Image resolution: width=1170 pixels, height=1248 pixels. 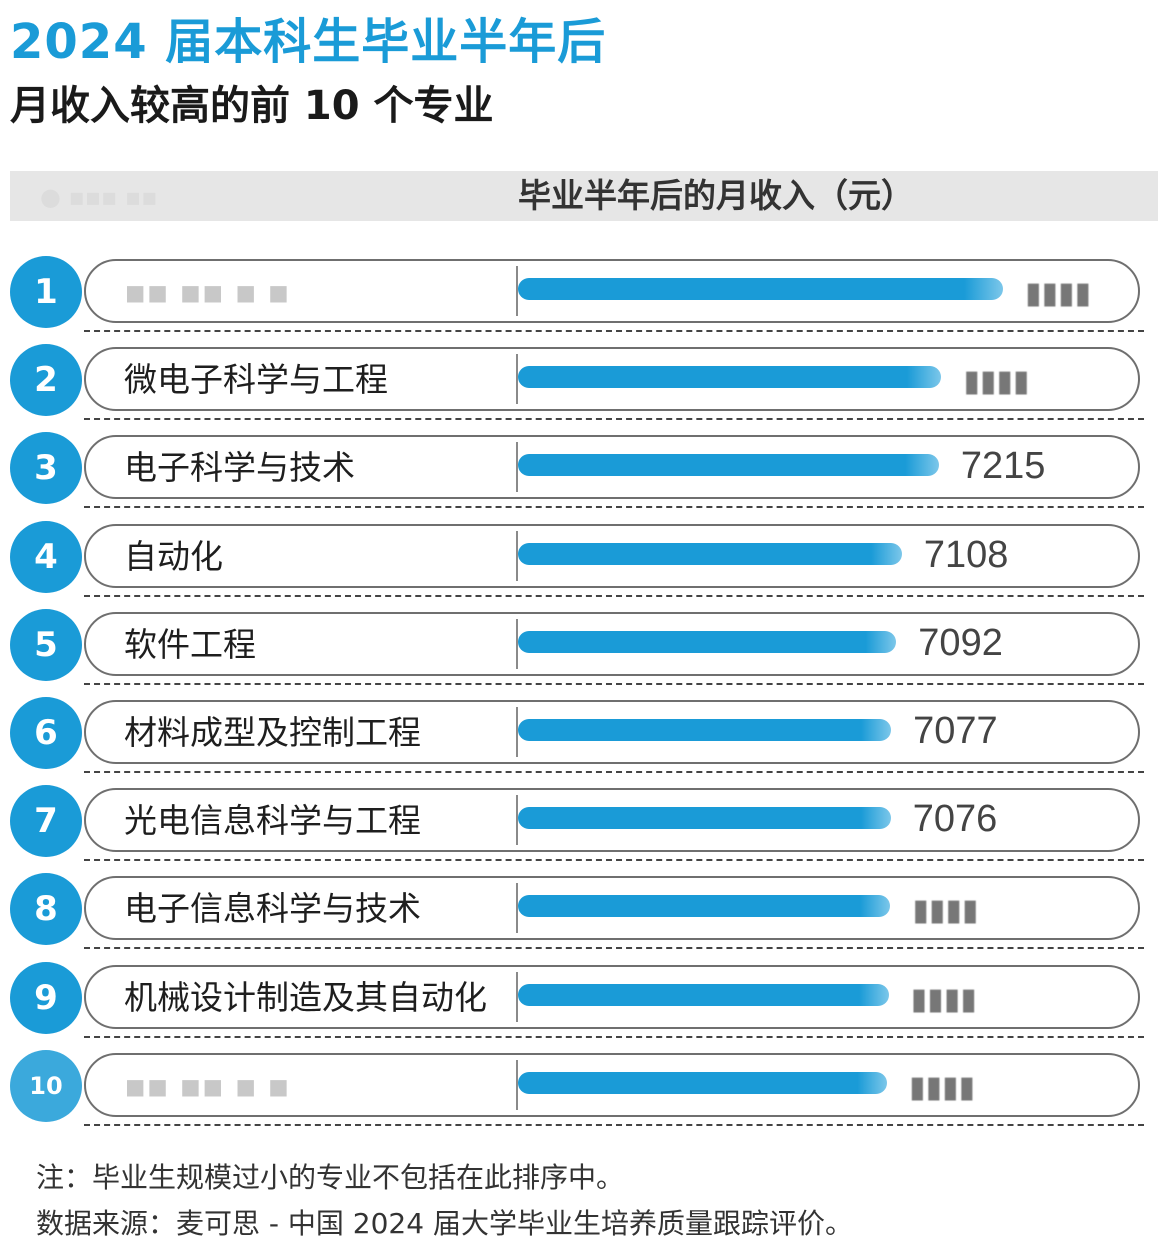 I want to click on bar-row-7: 7 光电信息科学与工程 7076, so click(x=585, y=825).